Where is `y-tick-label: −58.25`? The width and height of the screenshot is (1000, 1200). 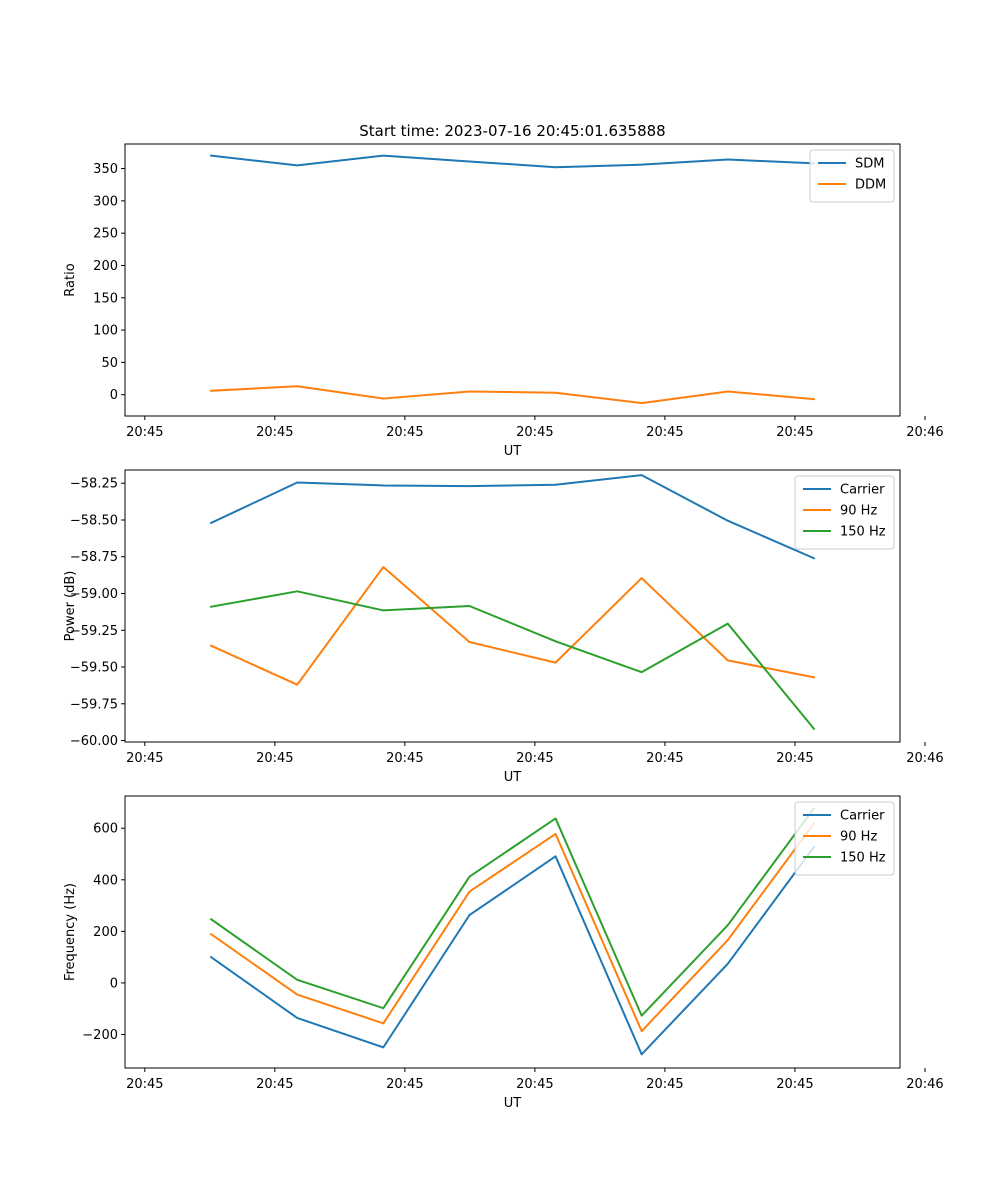 y-tick-label: −58.25 is located at coordinates (94, 484).